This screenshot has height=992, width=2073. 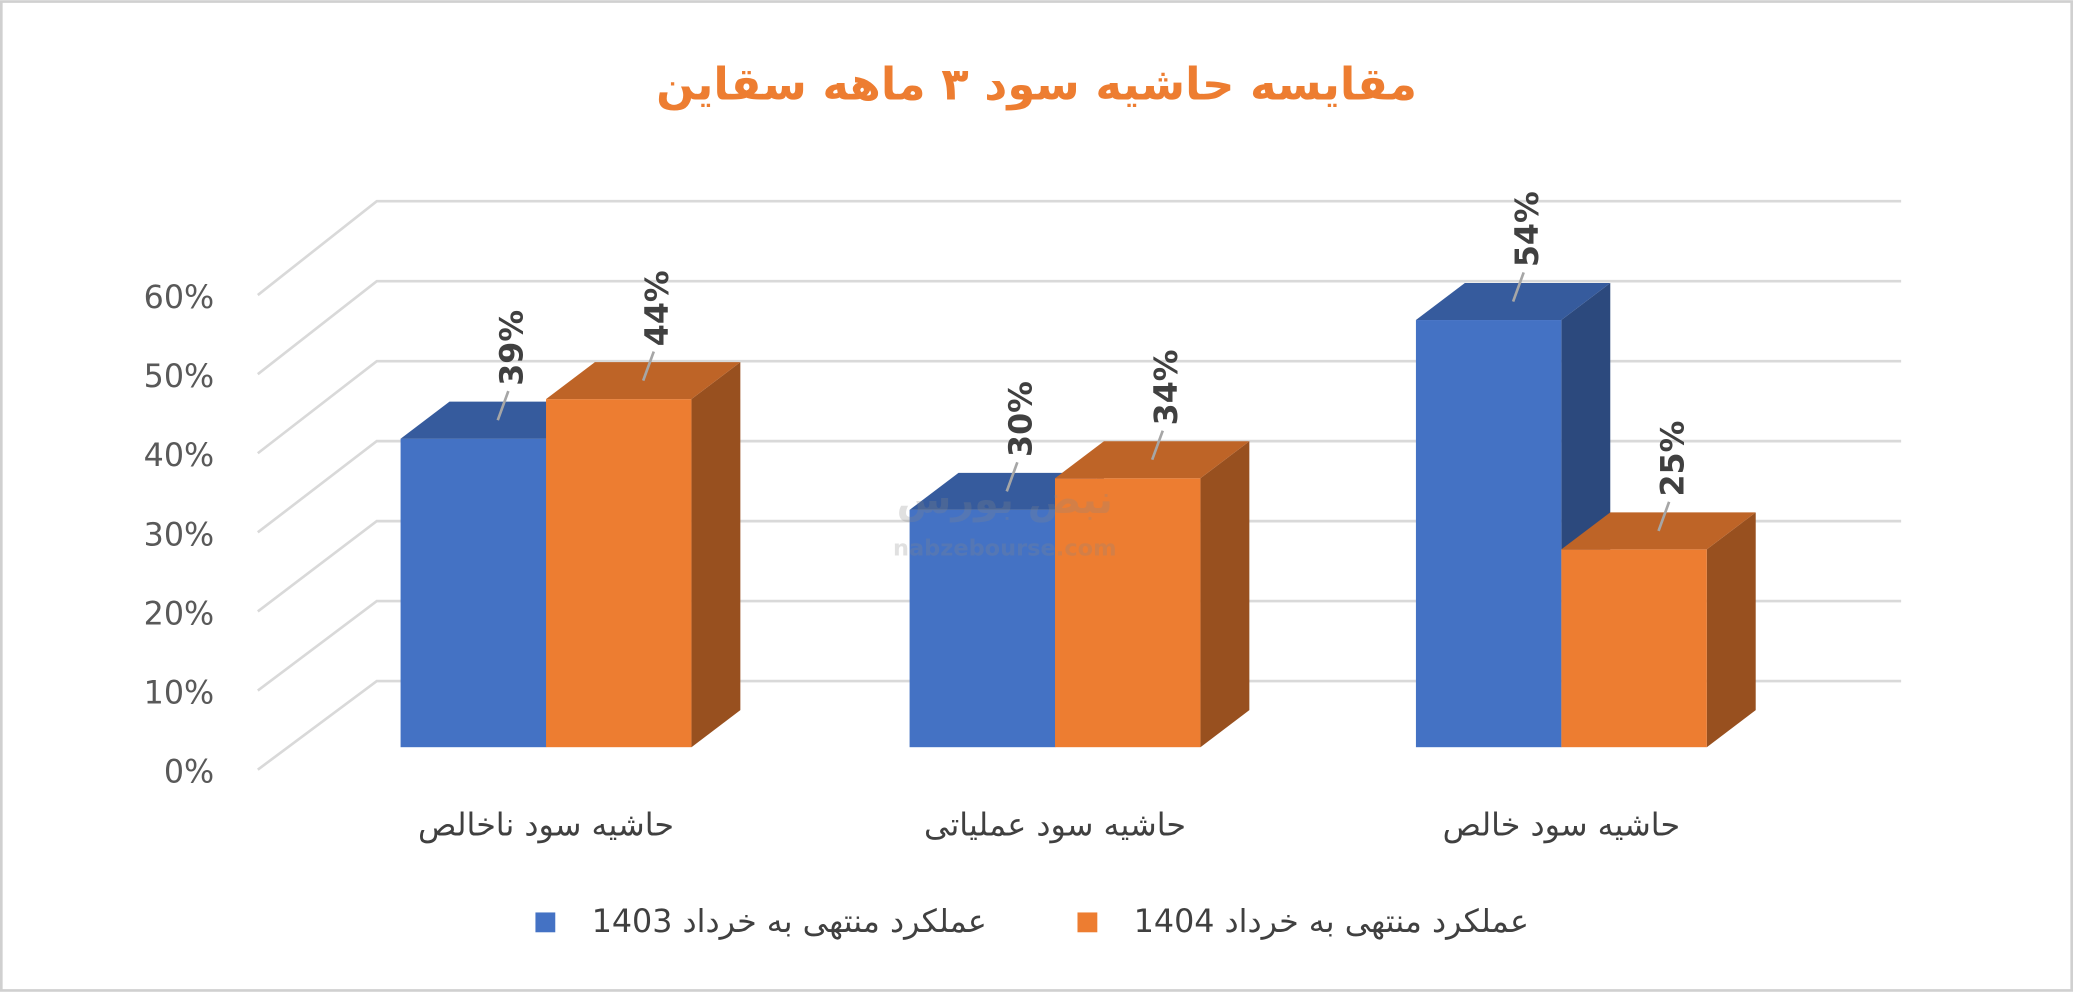 I want to click on y-tick-label: 50%, so click(x=179, y=377).